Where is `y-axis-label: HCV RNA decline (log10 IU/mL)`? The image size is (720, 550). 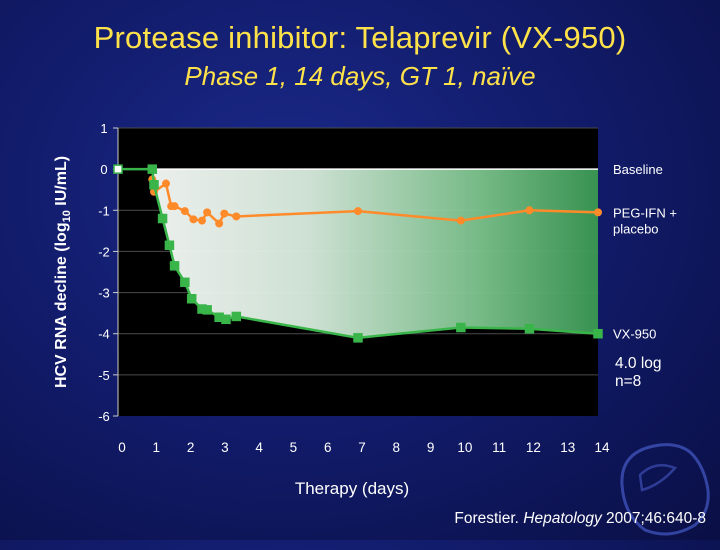 y-axis-label: HCV RNA decline (log10 IU/mL) is located at coordinates (63, 272).